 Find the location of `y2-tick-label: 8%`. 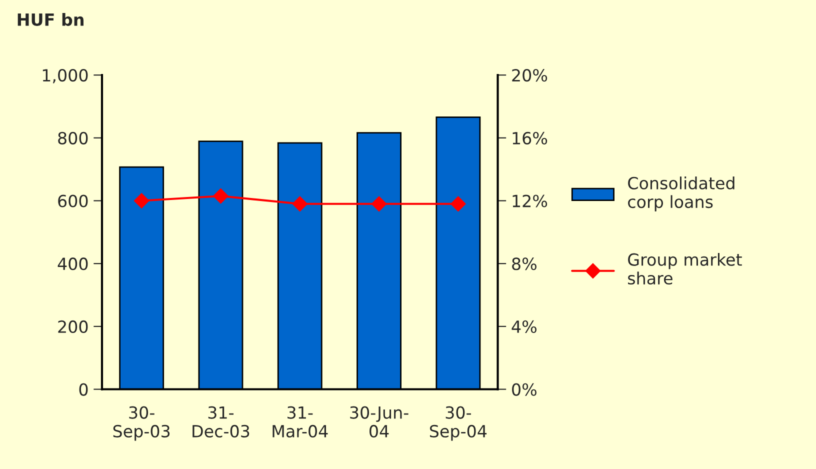

y2-tick-label: 8% is located at coordinates (524, 264).